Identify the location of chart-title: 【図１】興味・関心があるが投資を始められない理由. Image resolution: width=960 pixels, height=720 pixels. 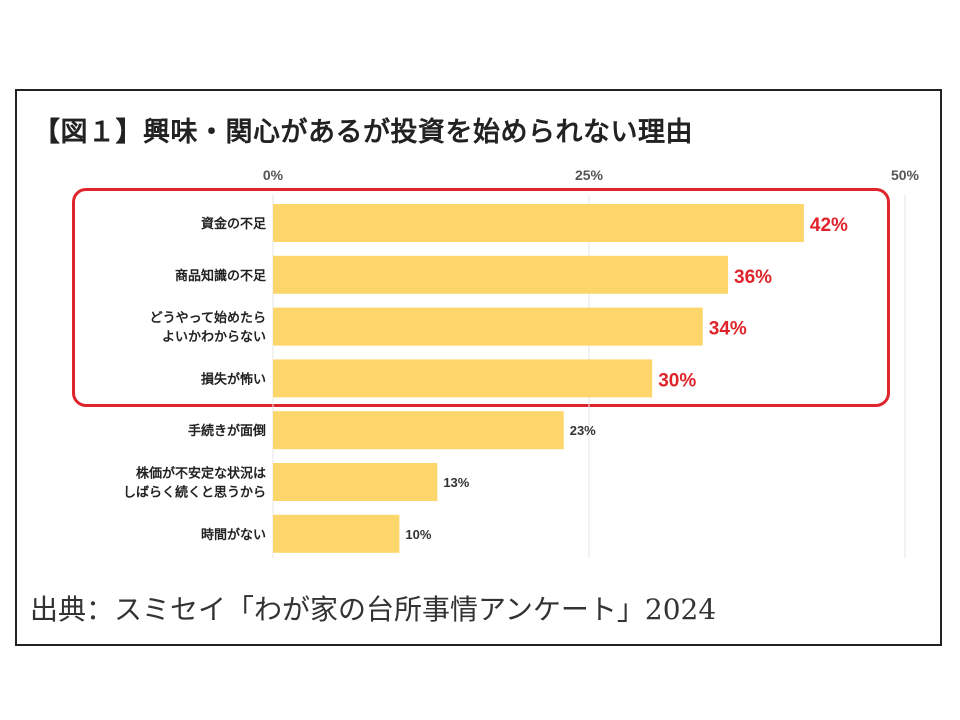
(363, 132).